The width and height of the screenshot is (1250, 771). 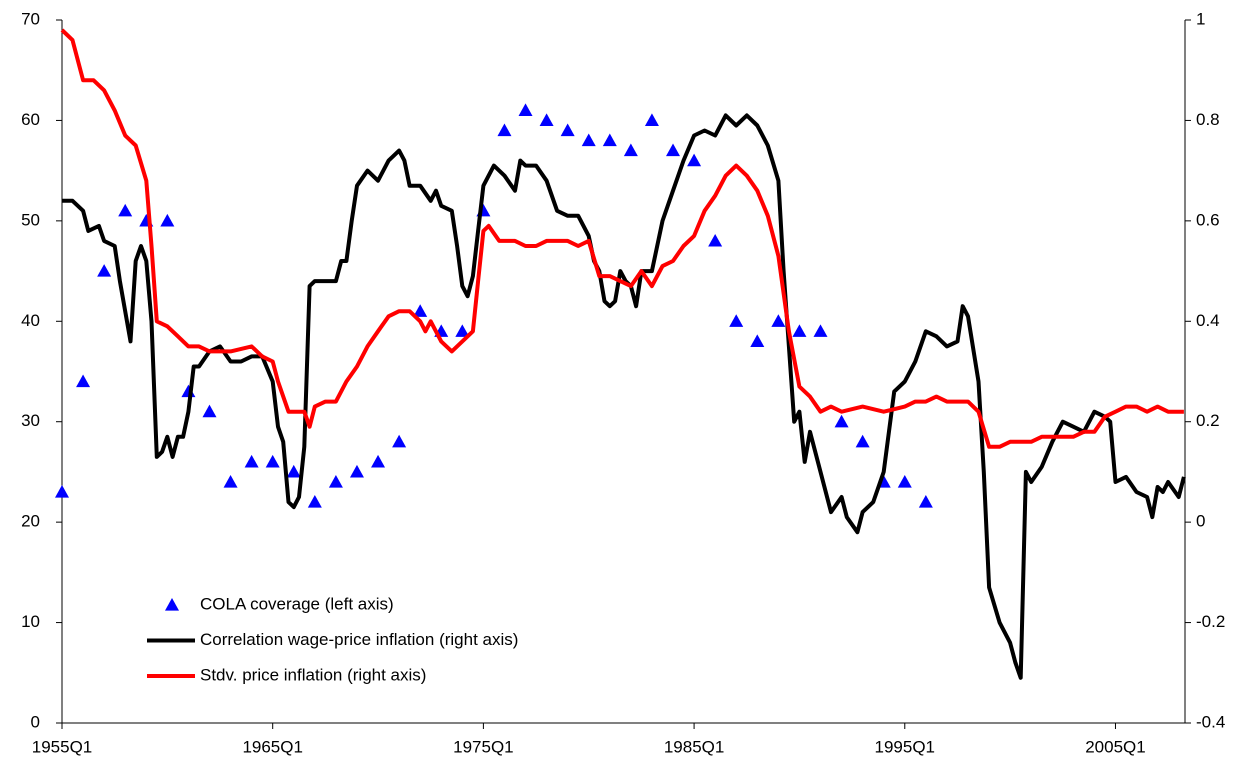 I want to click on x-tick-label: 2005Q1, so click(x=1115, y=746).